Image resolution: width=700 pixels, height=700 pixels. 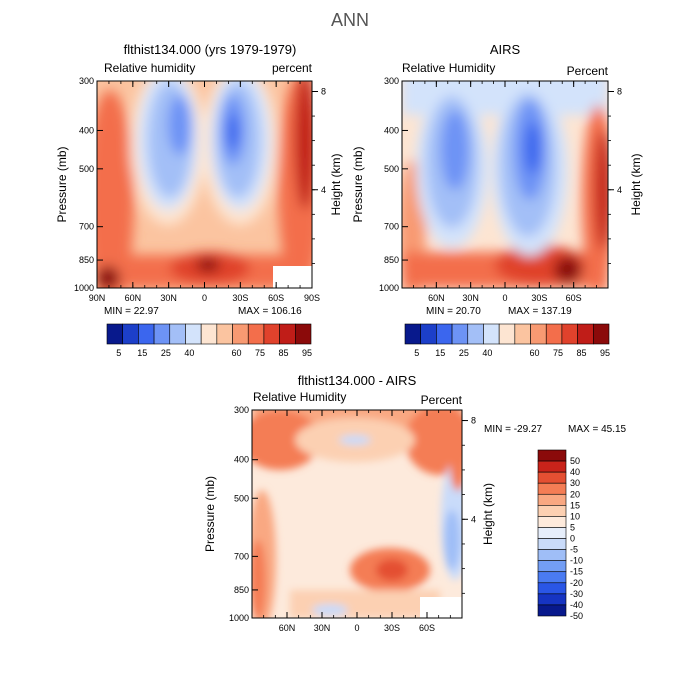 I want to click on panel-model-max: MAX = 106.16, so click(x=270, y=311).